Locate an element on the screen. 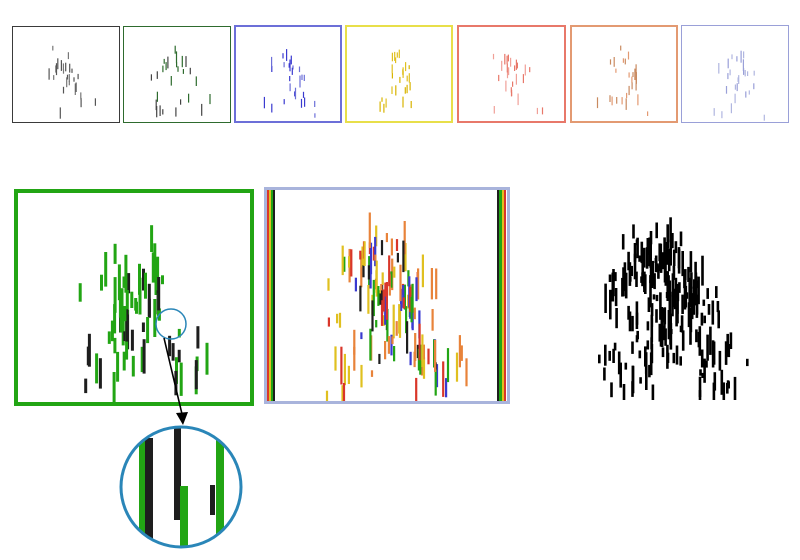 The width and height of the screenshot is (800, 560). thumbnail-red-strokes is located at coordinates (518, 84).